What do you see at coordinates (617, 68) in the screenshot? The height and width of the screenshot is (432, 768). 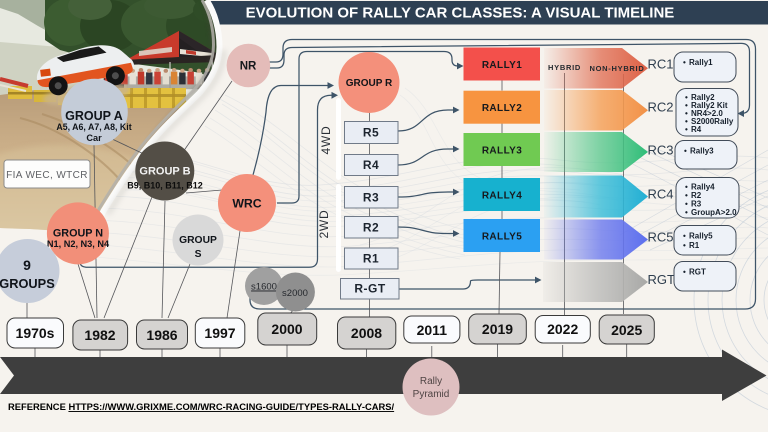 I see `svg-text: NON-HYBRID` at bounding box center [617, 68].